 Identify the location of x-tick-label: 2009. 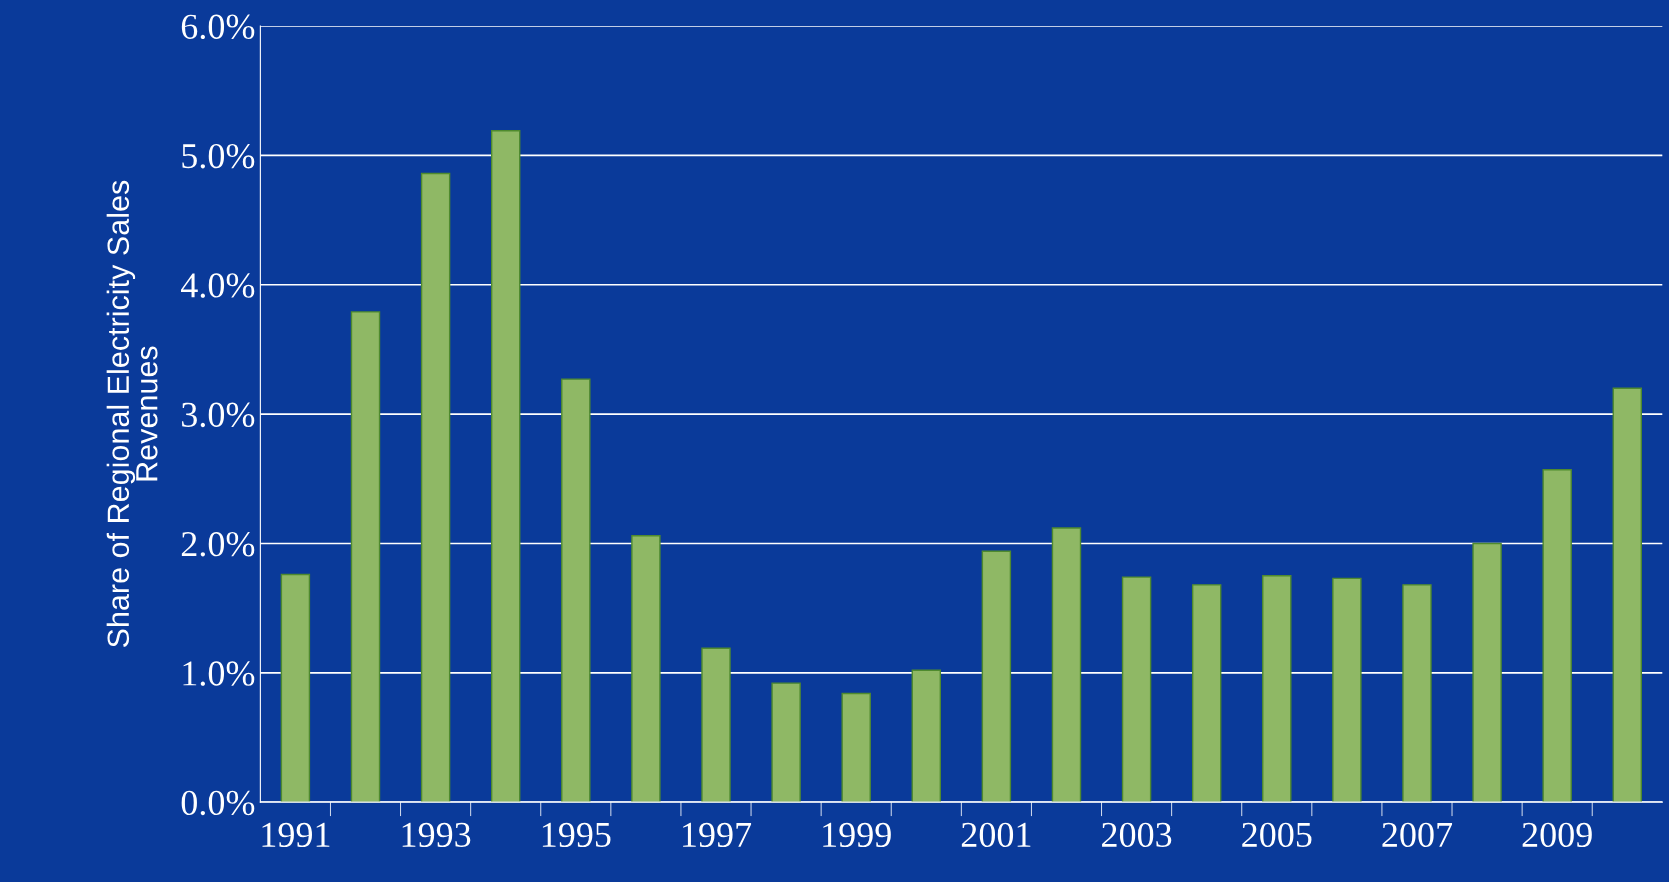
(1557, 835).